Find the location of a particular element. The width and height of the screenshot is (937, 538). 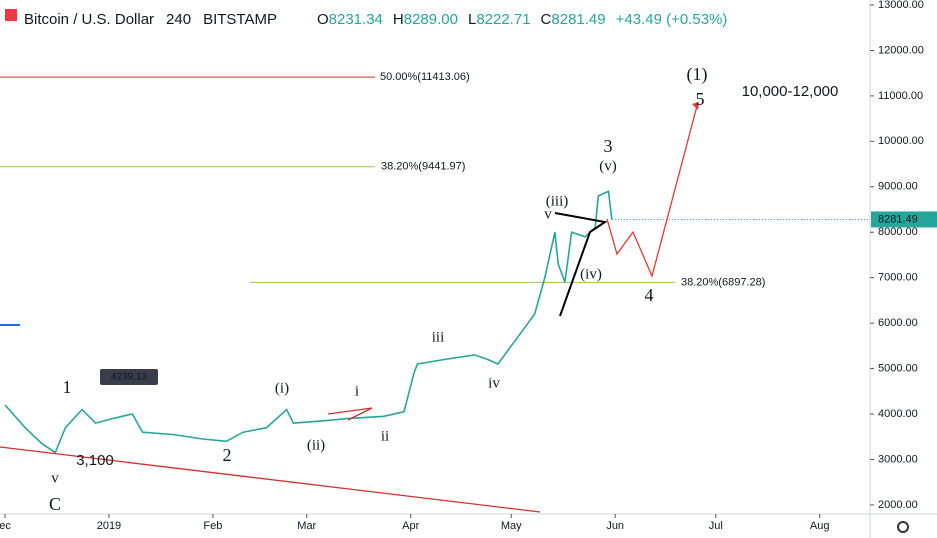

wave-label: iii is located at coordinates (438, 337).